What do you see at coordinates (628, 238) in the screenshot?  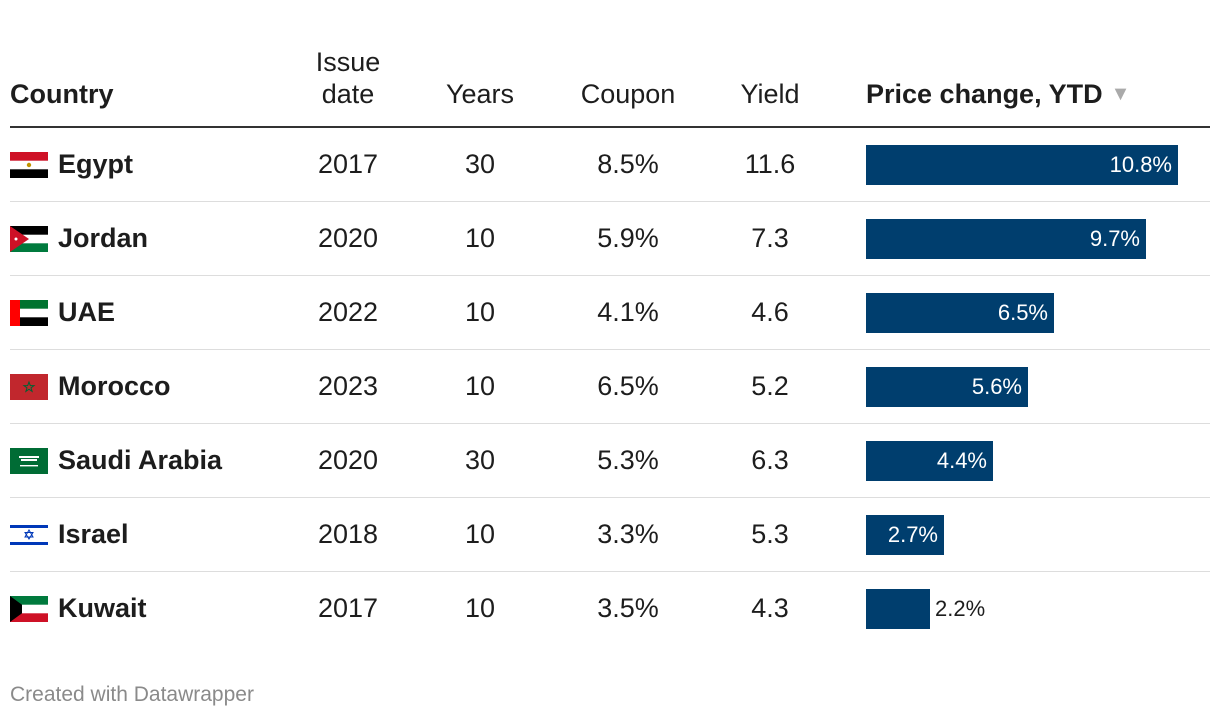 I see `coupon-cell: 5.9%` at bounding box center [628, 238].